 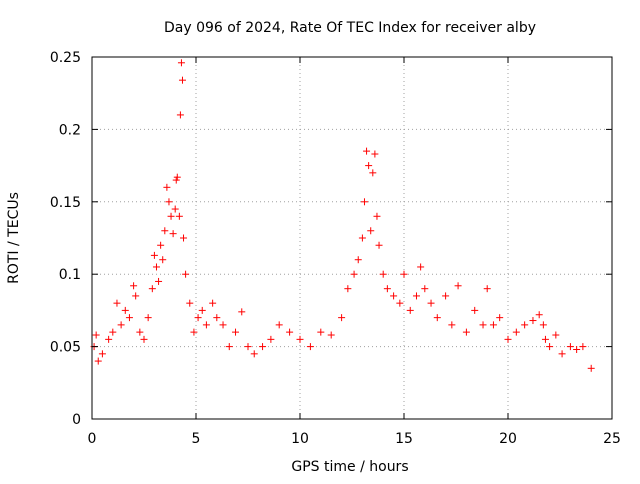 I want to click on x-tick-label: 25, so click(x=612, y=439).